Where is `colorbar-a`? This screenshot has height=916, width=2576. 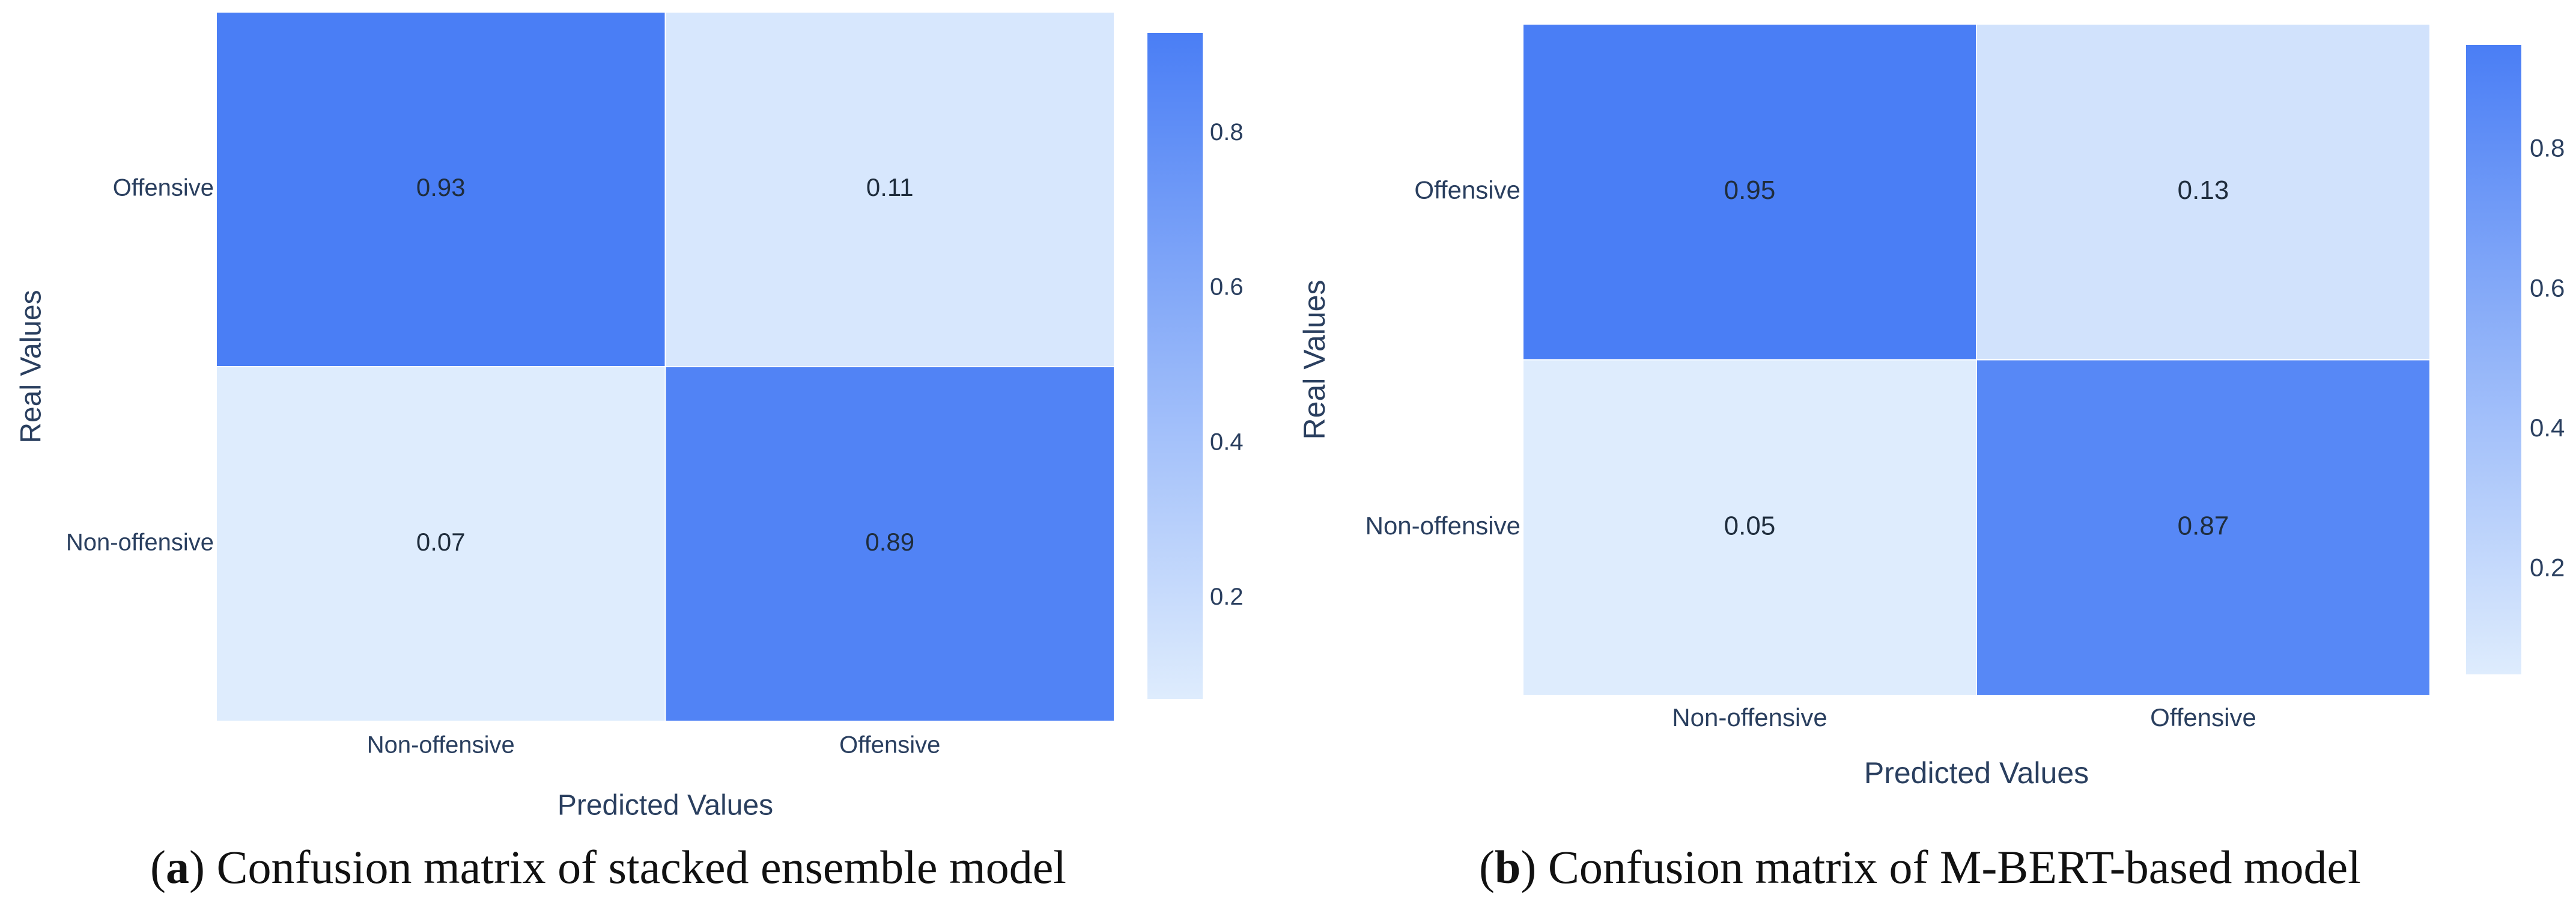
colorbar-a is located at coordinates (1175, 366).